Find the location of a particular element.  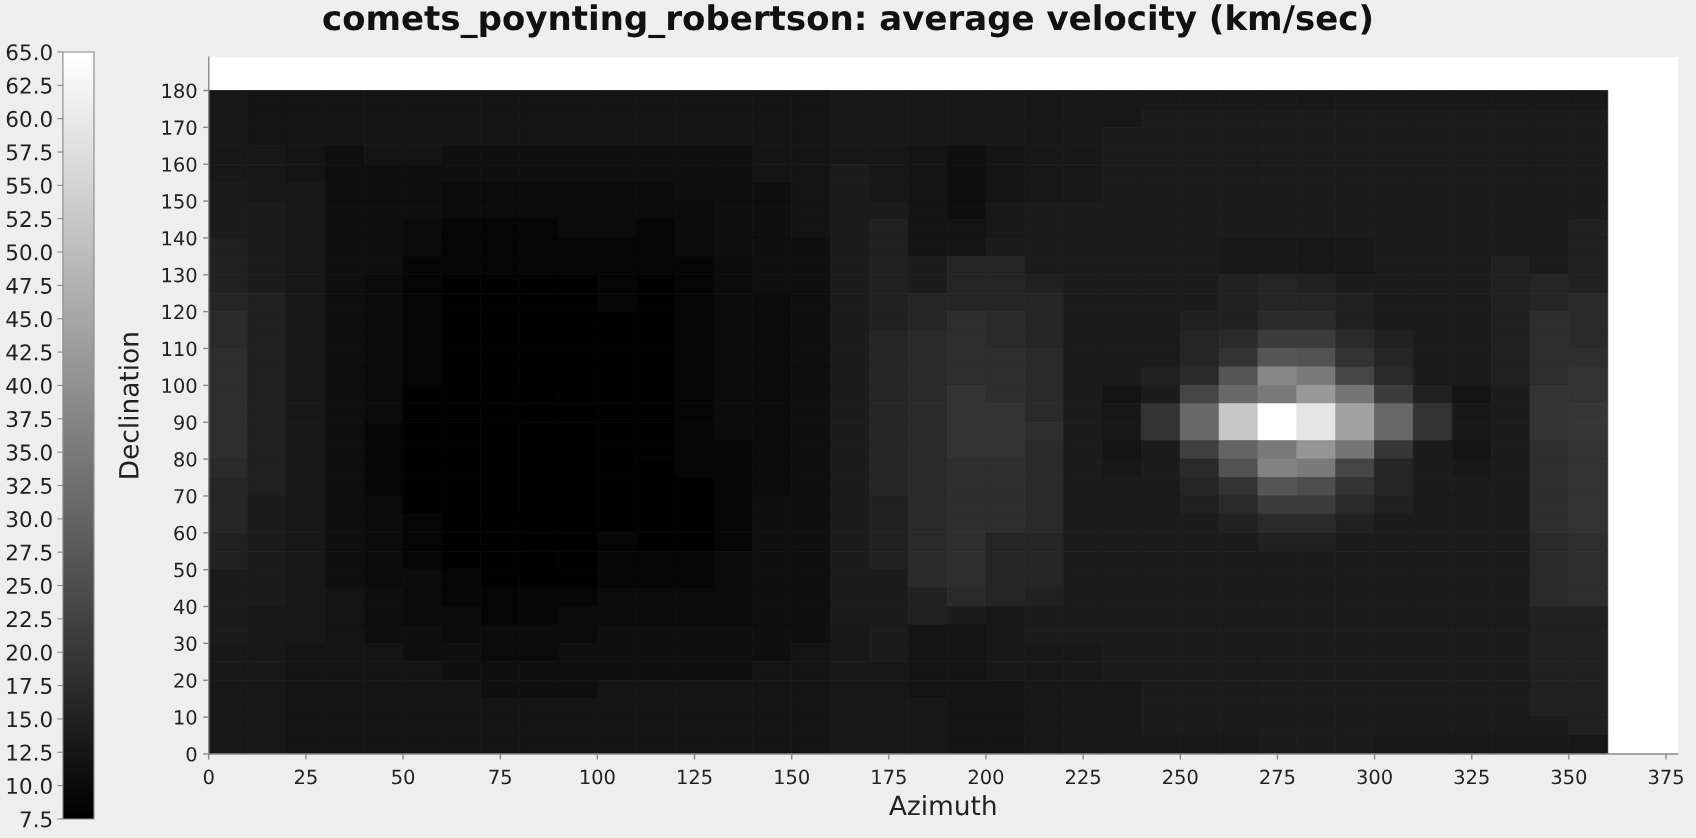

x-tick-label: 0 is located at coordinates (208, 777).